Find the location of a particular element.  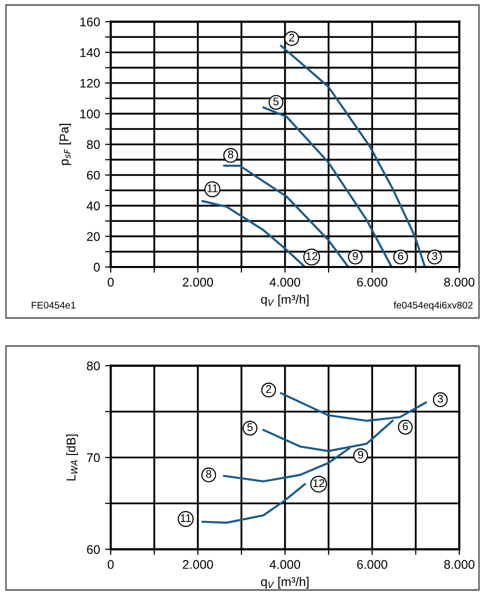

y-tick-label: 160 is located at coordinates (90, 22).